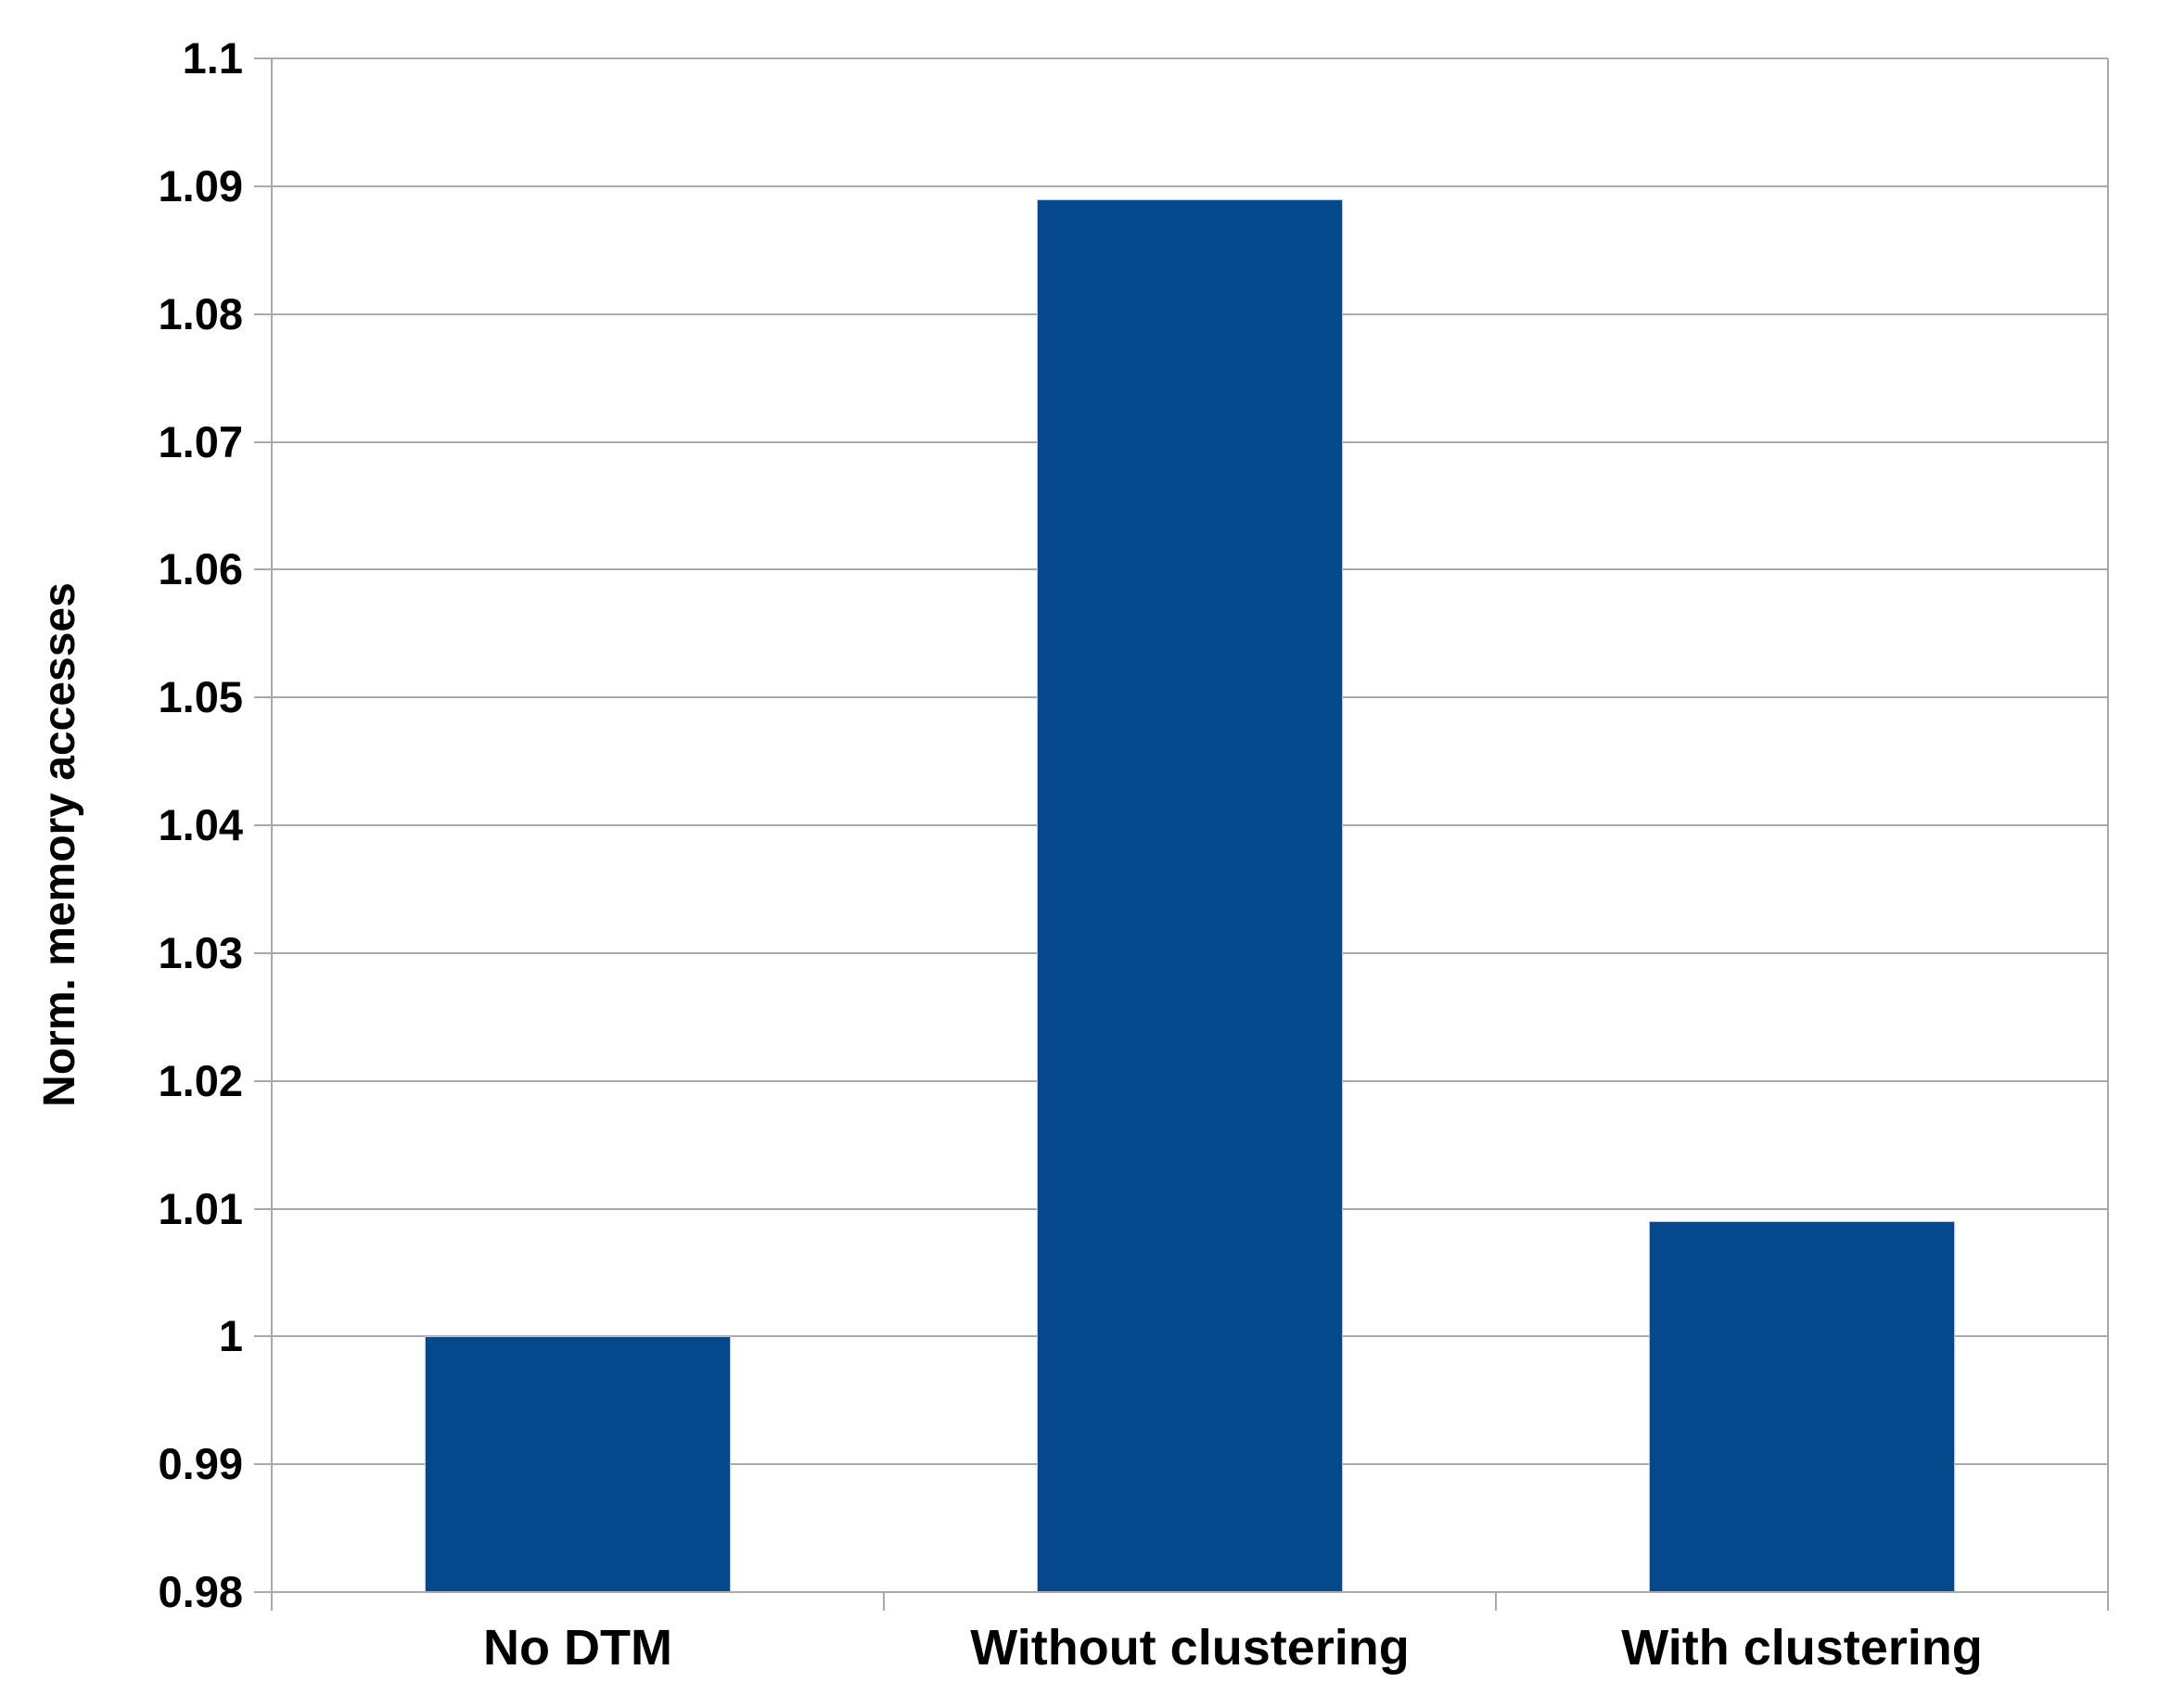 The width and height of the screenshot is (2159, 1708). Describe the element at coordinates (201, 568) in the screenshot. I see `y-tick-label: 1.06` at that location.